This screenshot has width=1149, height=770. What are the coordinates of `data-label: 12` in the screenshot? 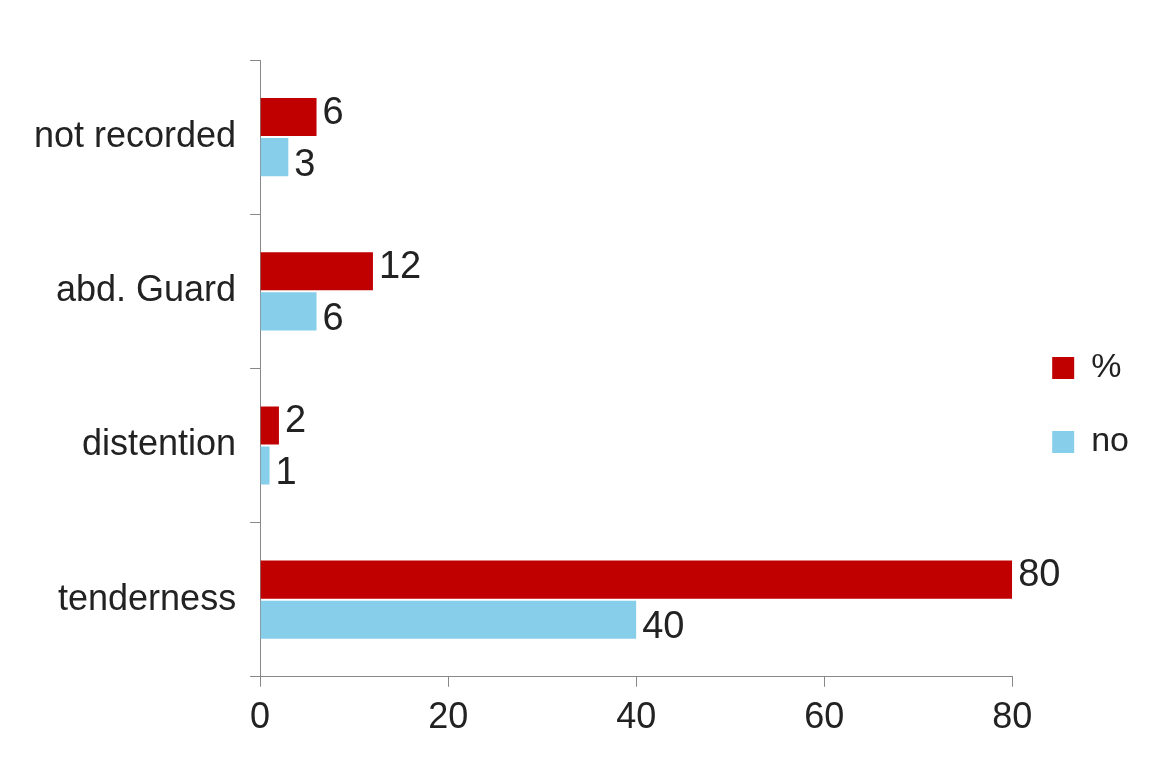 It's located at (400, 264).